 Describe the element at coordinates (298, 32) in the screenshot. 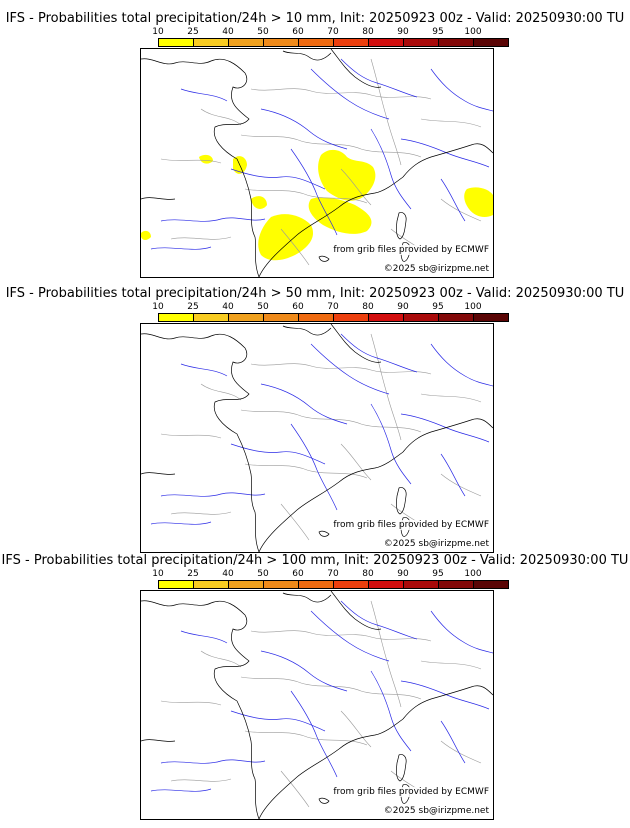

I see `colorbar-tick: 60` at that location.